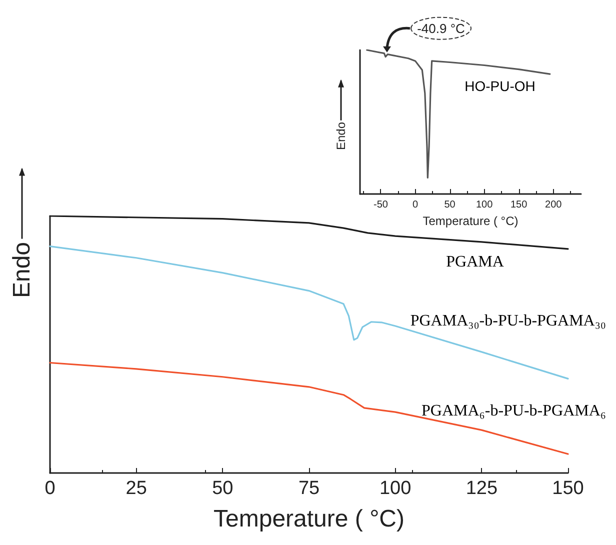  Describe the element at coordinates (508, 321) in the screenshot. I see `series-label: PGAMA₃₀-b-PU-b-PGAMA₃₀` at that location.